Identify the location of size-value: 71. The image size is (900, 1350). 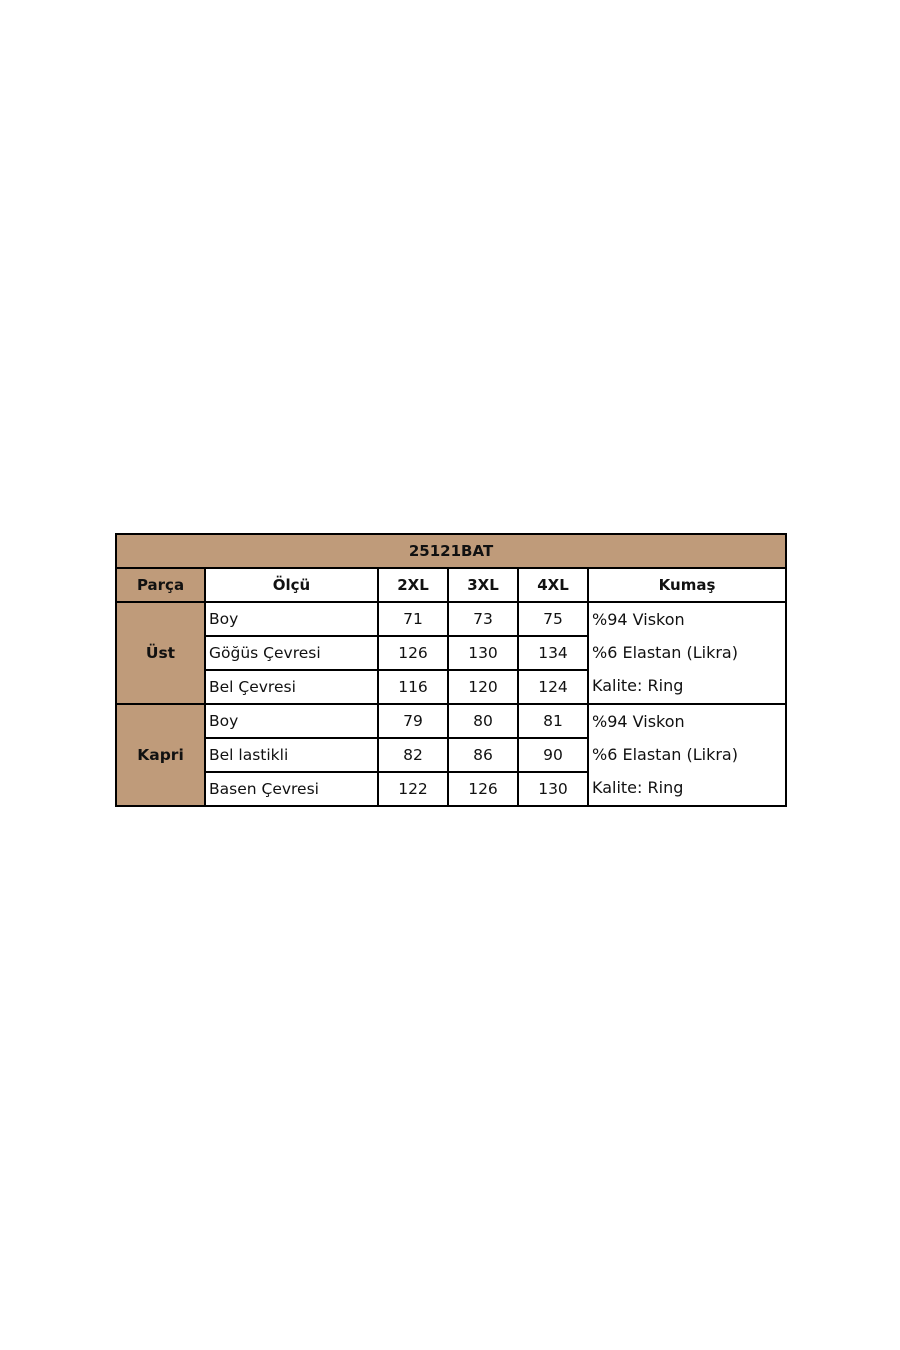
(413, 619).